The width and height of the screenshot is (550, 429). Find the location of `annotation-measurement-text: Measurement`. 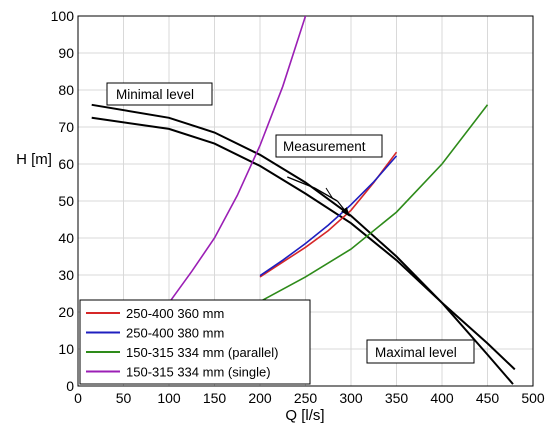

annotation-measurement-text: Measurement is located at coordinates (324, 146).